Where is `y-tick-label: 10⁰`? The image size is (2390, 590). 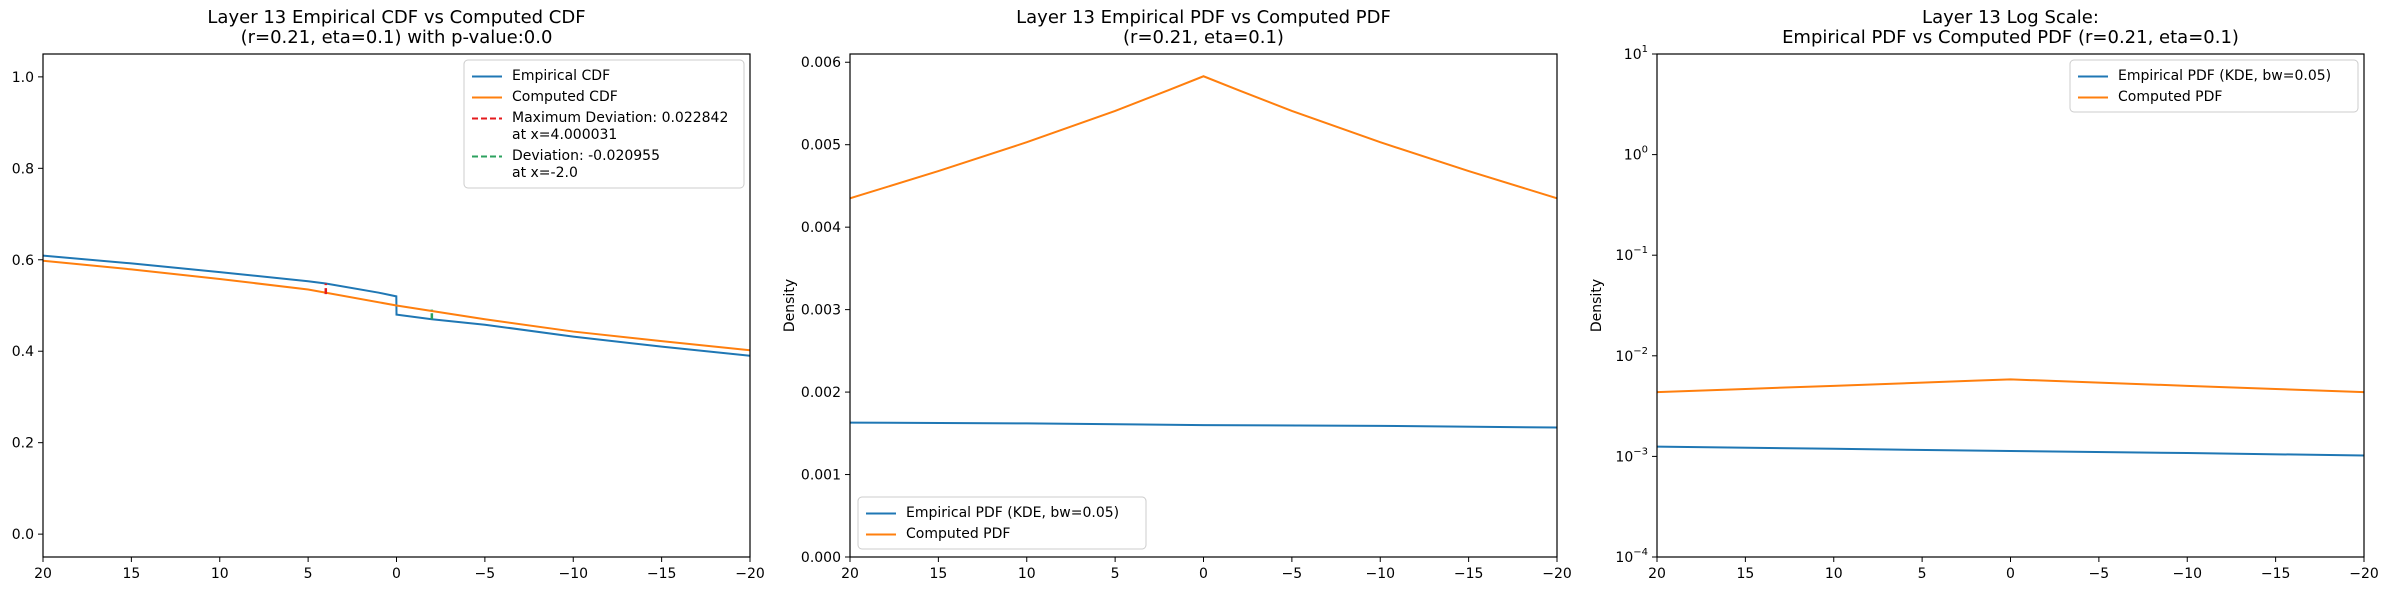
y-tick-label: 10⁰ is located at coordinates (1636, 154).